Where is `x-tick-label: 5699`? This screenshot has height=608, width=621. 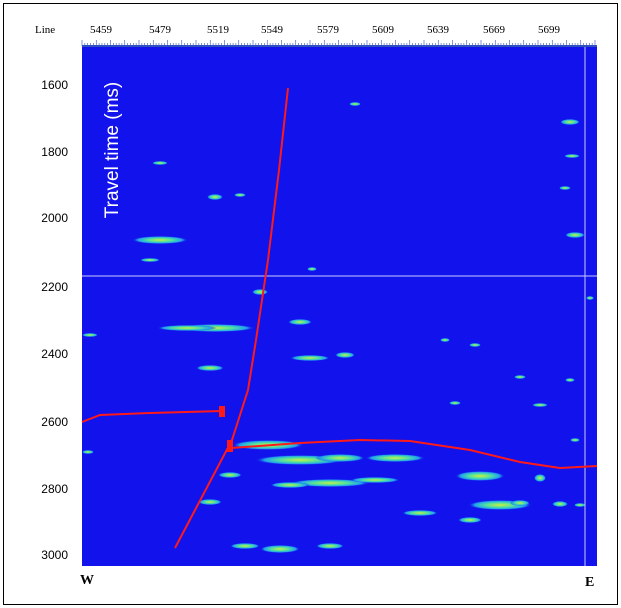 x-tick-label: 5699 is located at coordinates (549, 30).